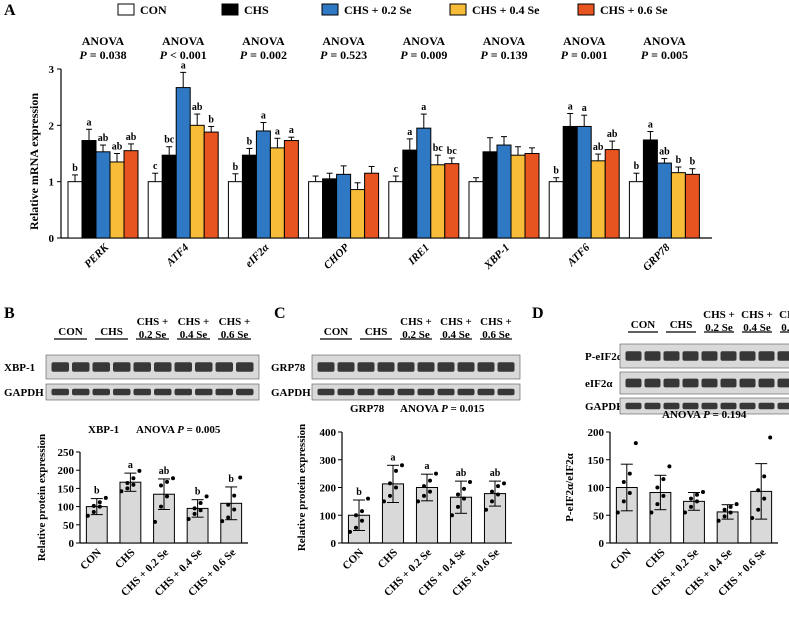  Describe the element at coordinates (153, 10) in the screenshot. I see `legend-label: CON` at that location.